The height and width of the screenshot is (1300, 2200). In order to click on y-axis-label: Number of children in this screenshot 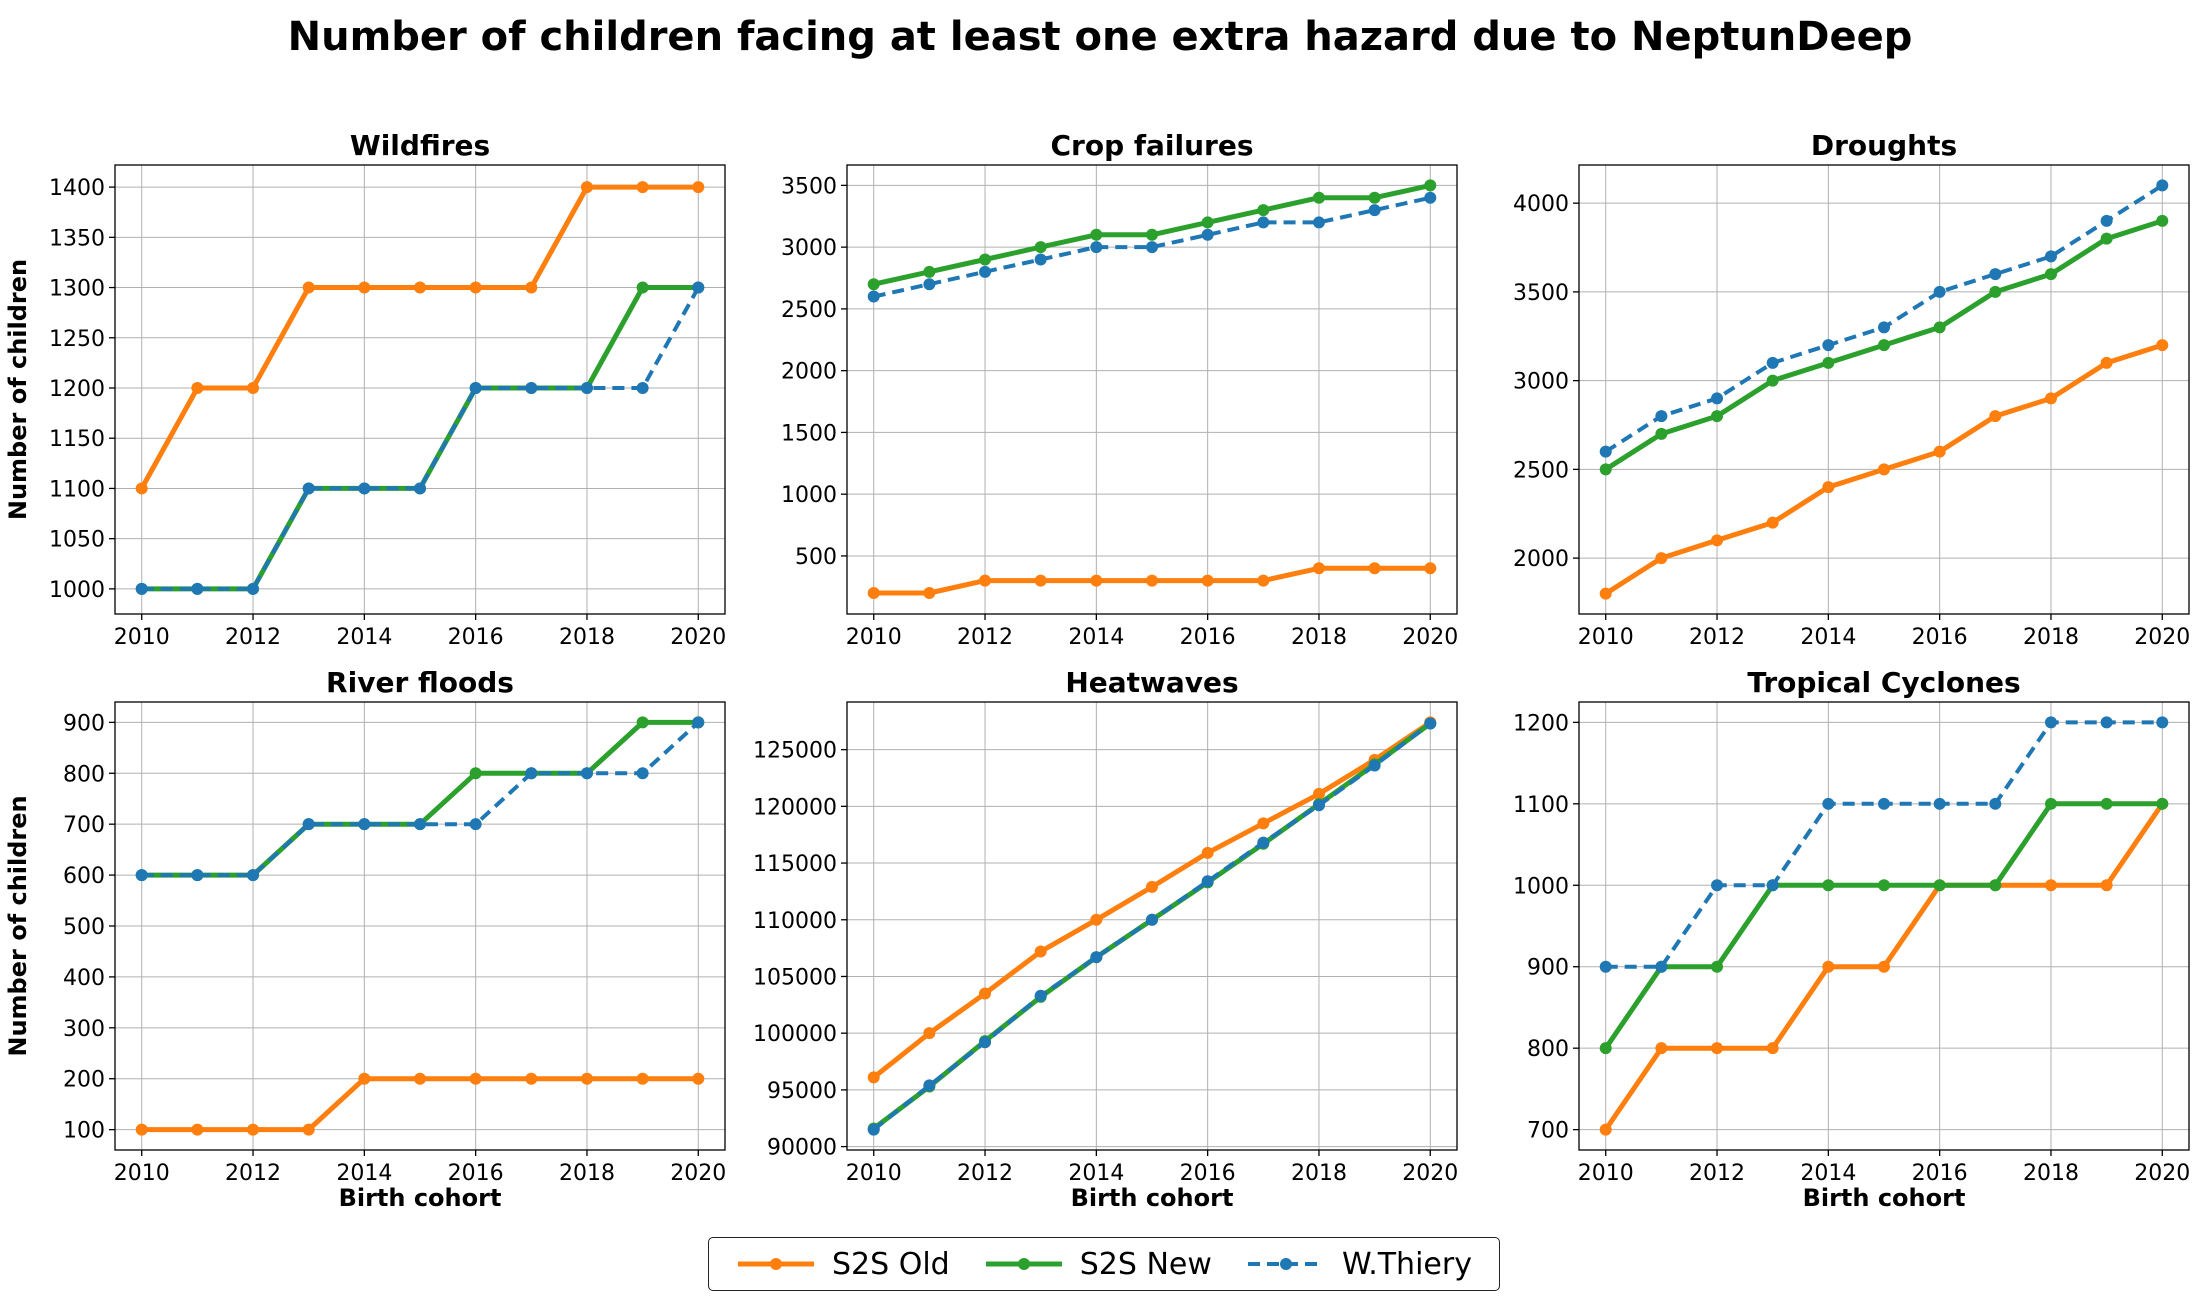, I will do `click(18, 925)`.